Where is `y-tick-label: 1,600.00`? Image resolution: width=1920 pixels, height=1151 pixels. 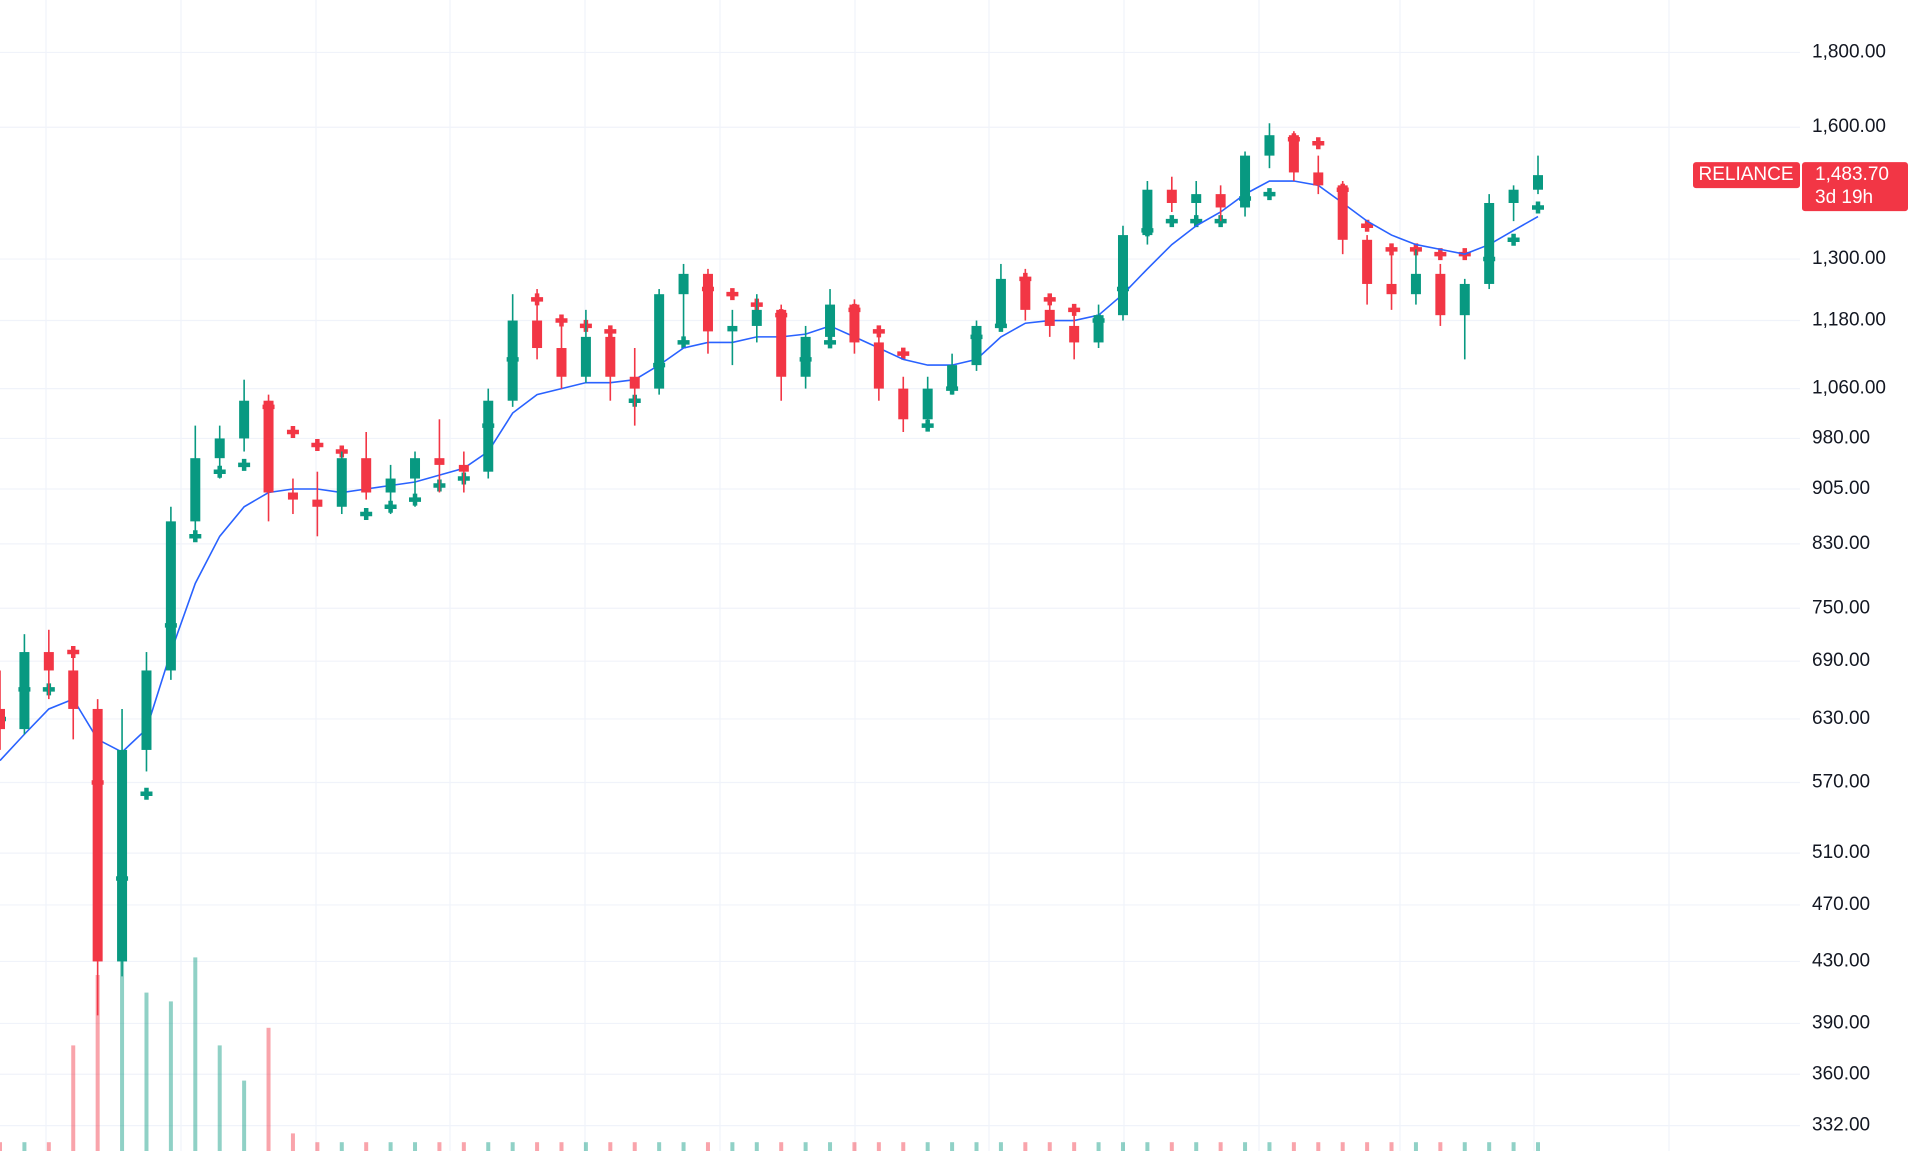 y-tick-label: 1,600.00 is located at coordinates (1849, 126).